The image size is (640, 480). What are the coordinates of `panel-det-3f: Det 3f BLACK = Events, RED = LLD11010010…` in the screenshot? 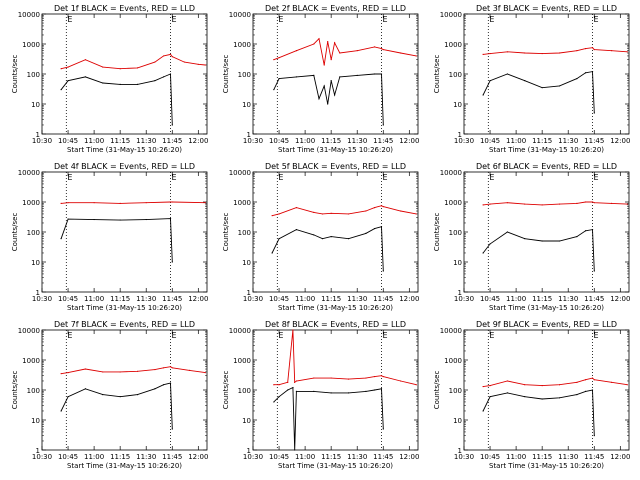 It's located at (531, 79).